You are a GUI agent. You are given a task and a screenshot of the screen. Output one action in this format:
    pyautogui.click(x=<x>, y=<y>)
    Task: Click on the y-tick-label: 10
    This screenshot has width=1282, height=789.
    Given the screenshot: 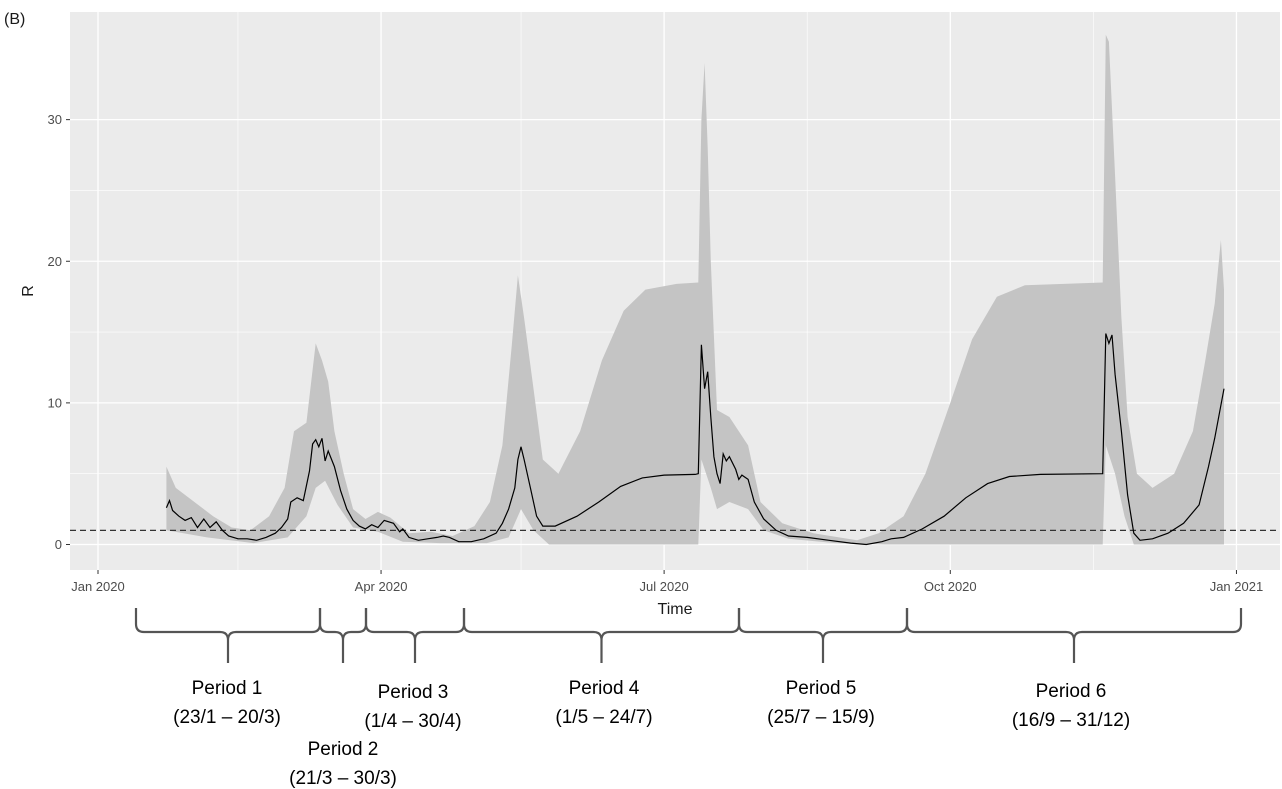 What is the action you would take?
    pyautogui.click(x=55, y=402)
    